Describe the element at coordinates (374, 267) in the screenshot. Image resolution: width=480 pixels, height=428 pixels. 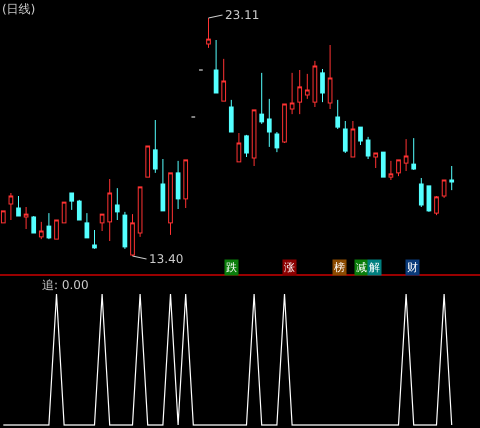
I see `text: 解` at that location.